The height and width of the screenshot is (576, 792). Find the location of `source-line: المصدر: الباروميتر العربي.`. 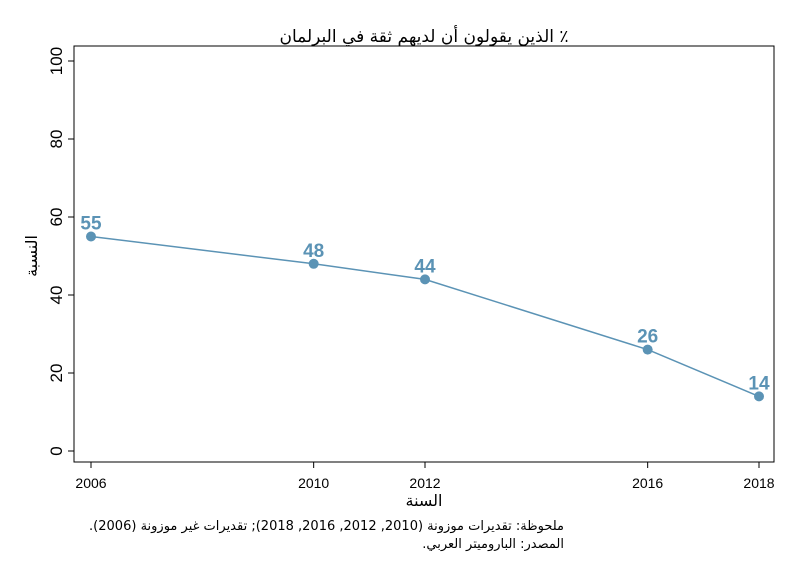

source-line: المصدر: الباروميتر العربي. is located at coordinates (493, 544).